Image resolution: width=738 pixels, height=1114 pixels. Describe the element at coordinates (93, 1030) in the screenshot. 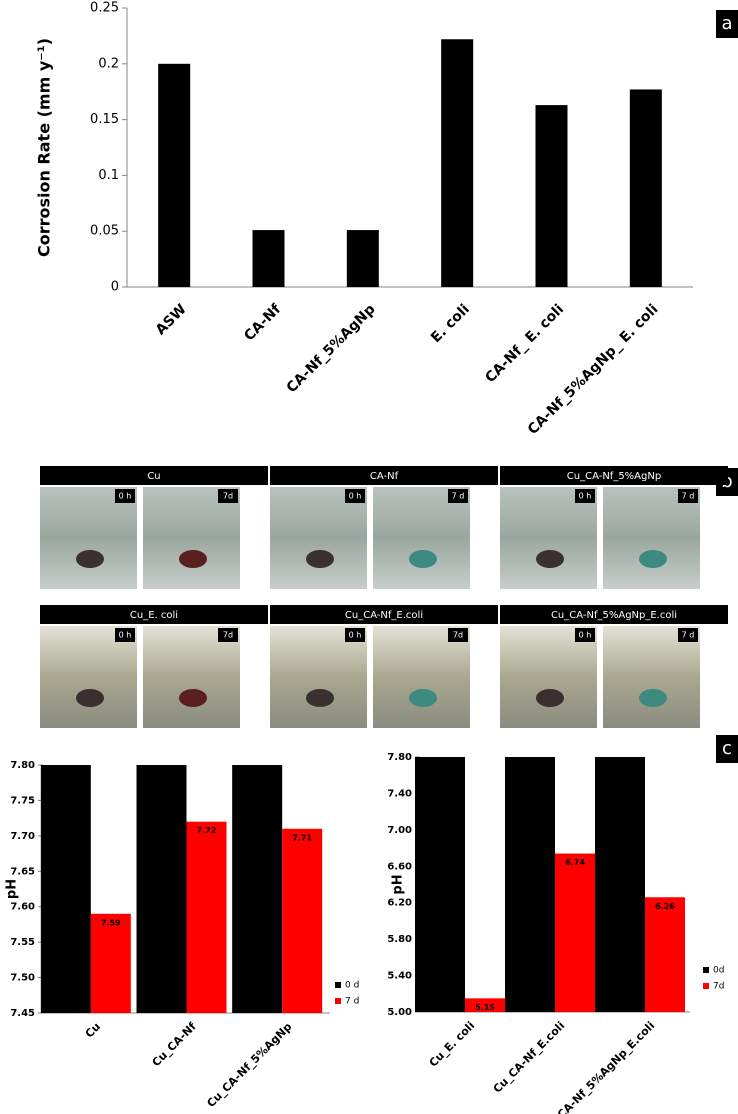

I see `x-tick-label: Cu` at that location.